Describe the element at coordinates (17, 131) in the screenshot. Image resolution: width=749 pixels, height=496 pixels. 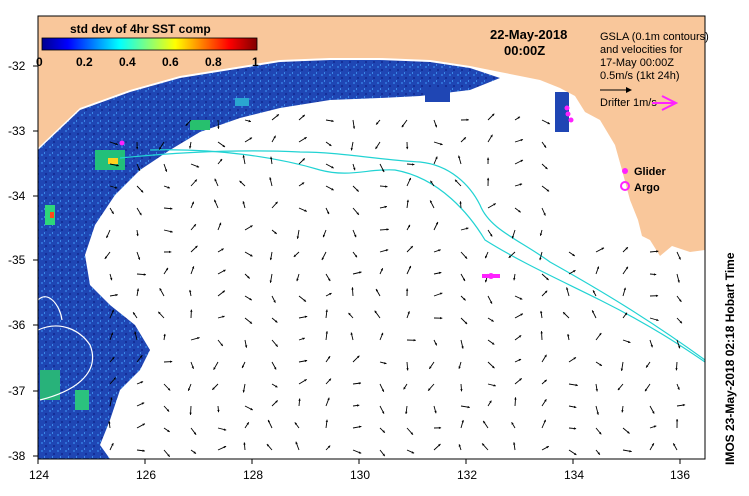
I see `svg-text: -33` at that location.